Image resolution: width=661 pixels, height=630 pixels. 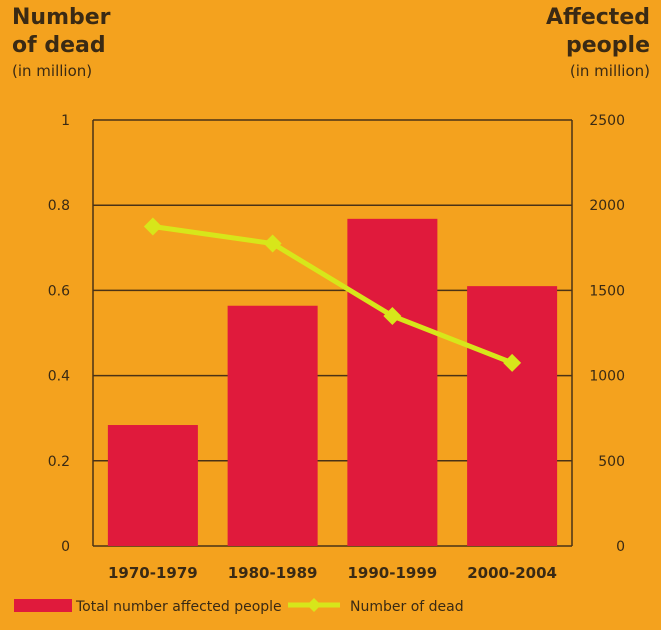 What do you see at coordinates (152, 485) in the screenshot?
I see `bar-1970-1979` at bounding box center [152, 485].